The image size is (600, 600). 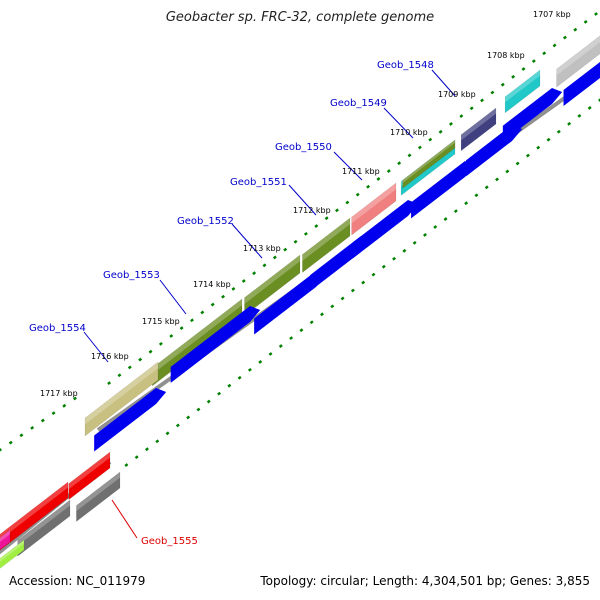 What do you see at coordinates (5, 536) in the screenshot?
I see `gene-bar-magenta-shade` at bounding box center [5, 536].